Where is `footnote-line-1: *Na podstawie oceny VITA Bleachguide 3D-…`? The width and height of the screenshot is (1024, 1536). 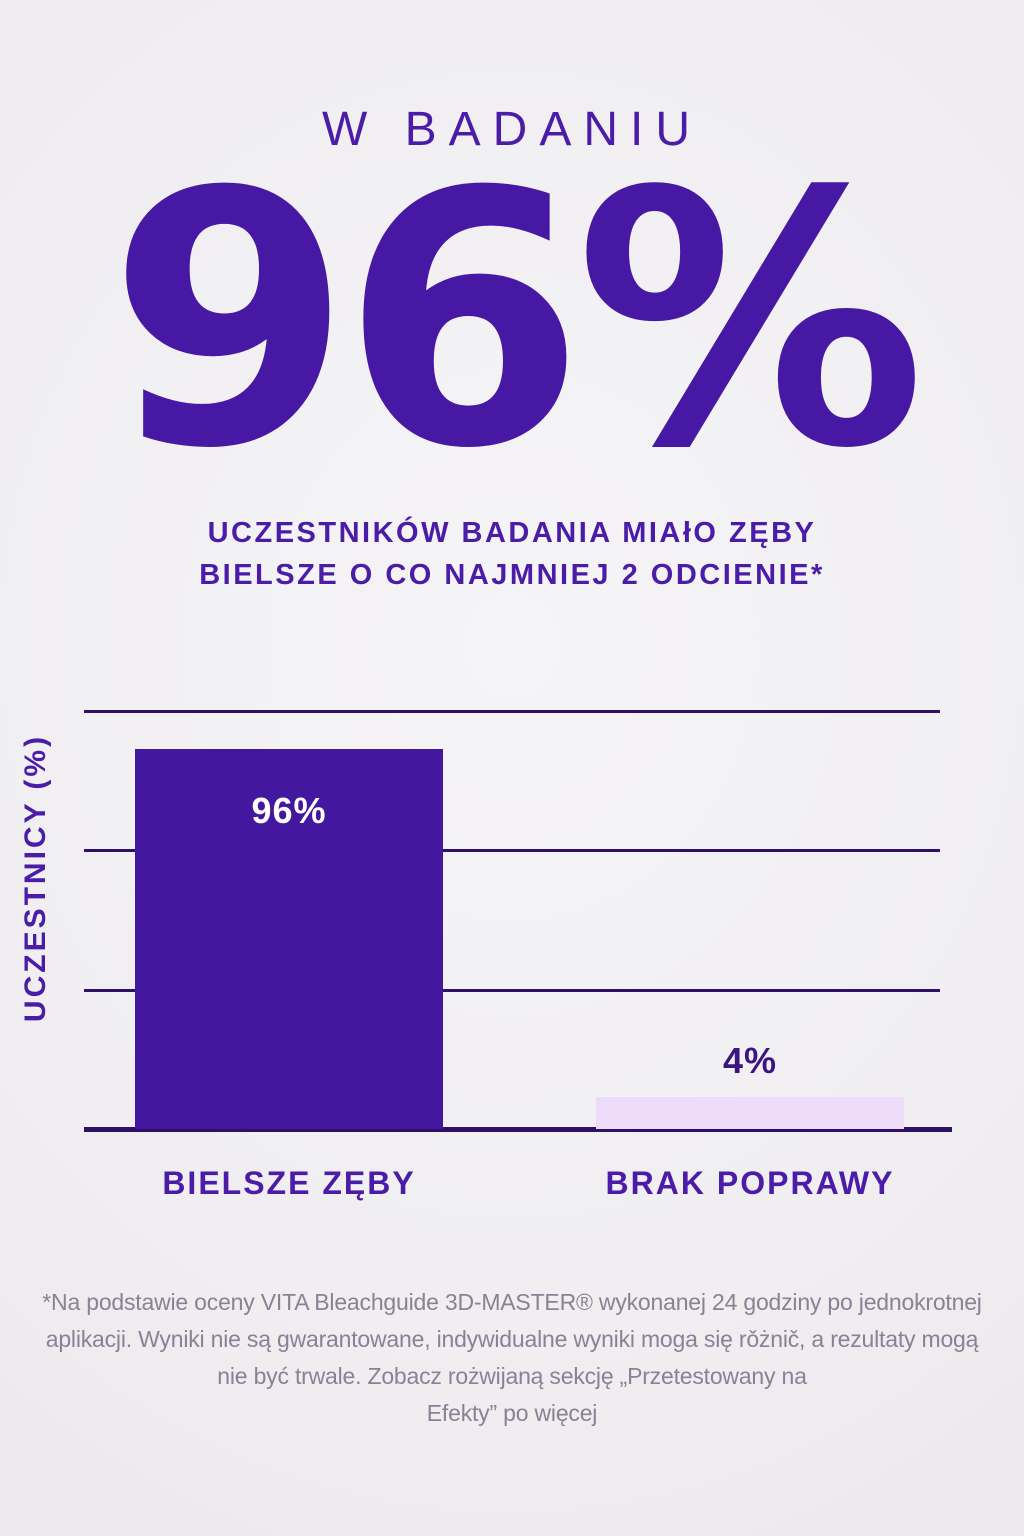
footnote-line-1: *Na podstawie oceny VITA Bleachguide 3D-… is located at coordinates (512, 1302).